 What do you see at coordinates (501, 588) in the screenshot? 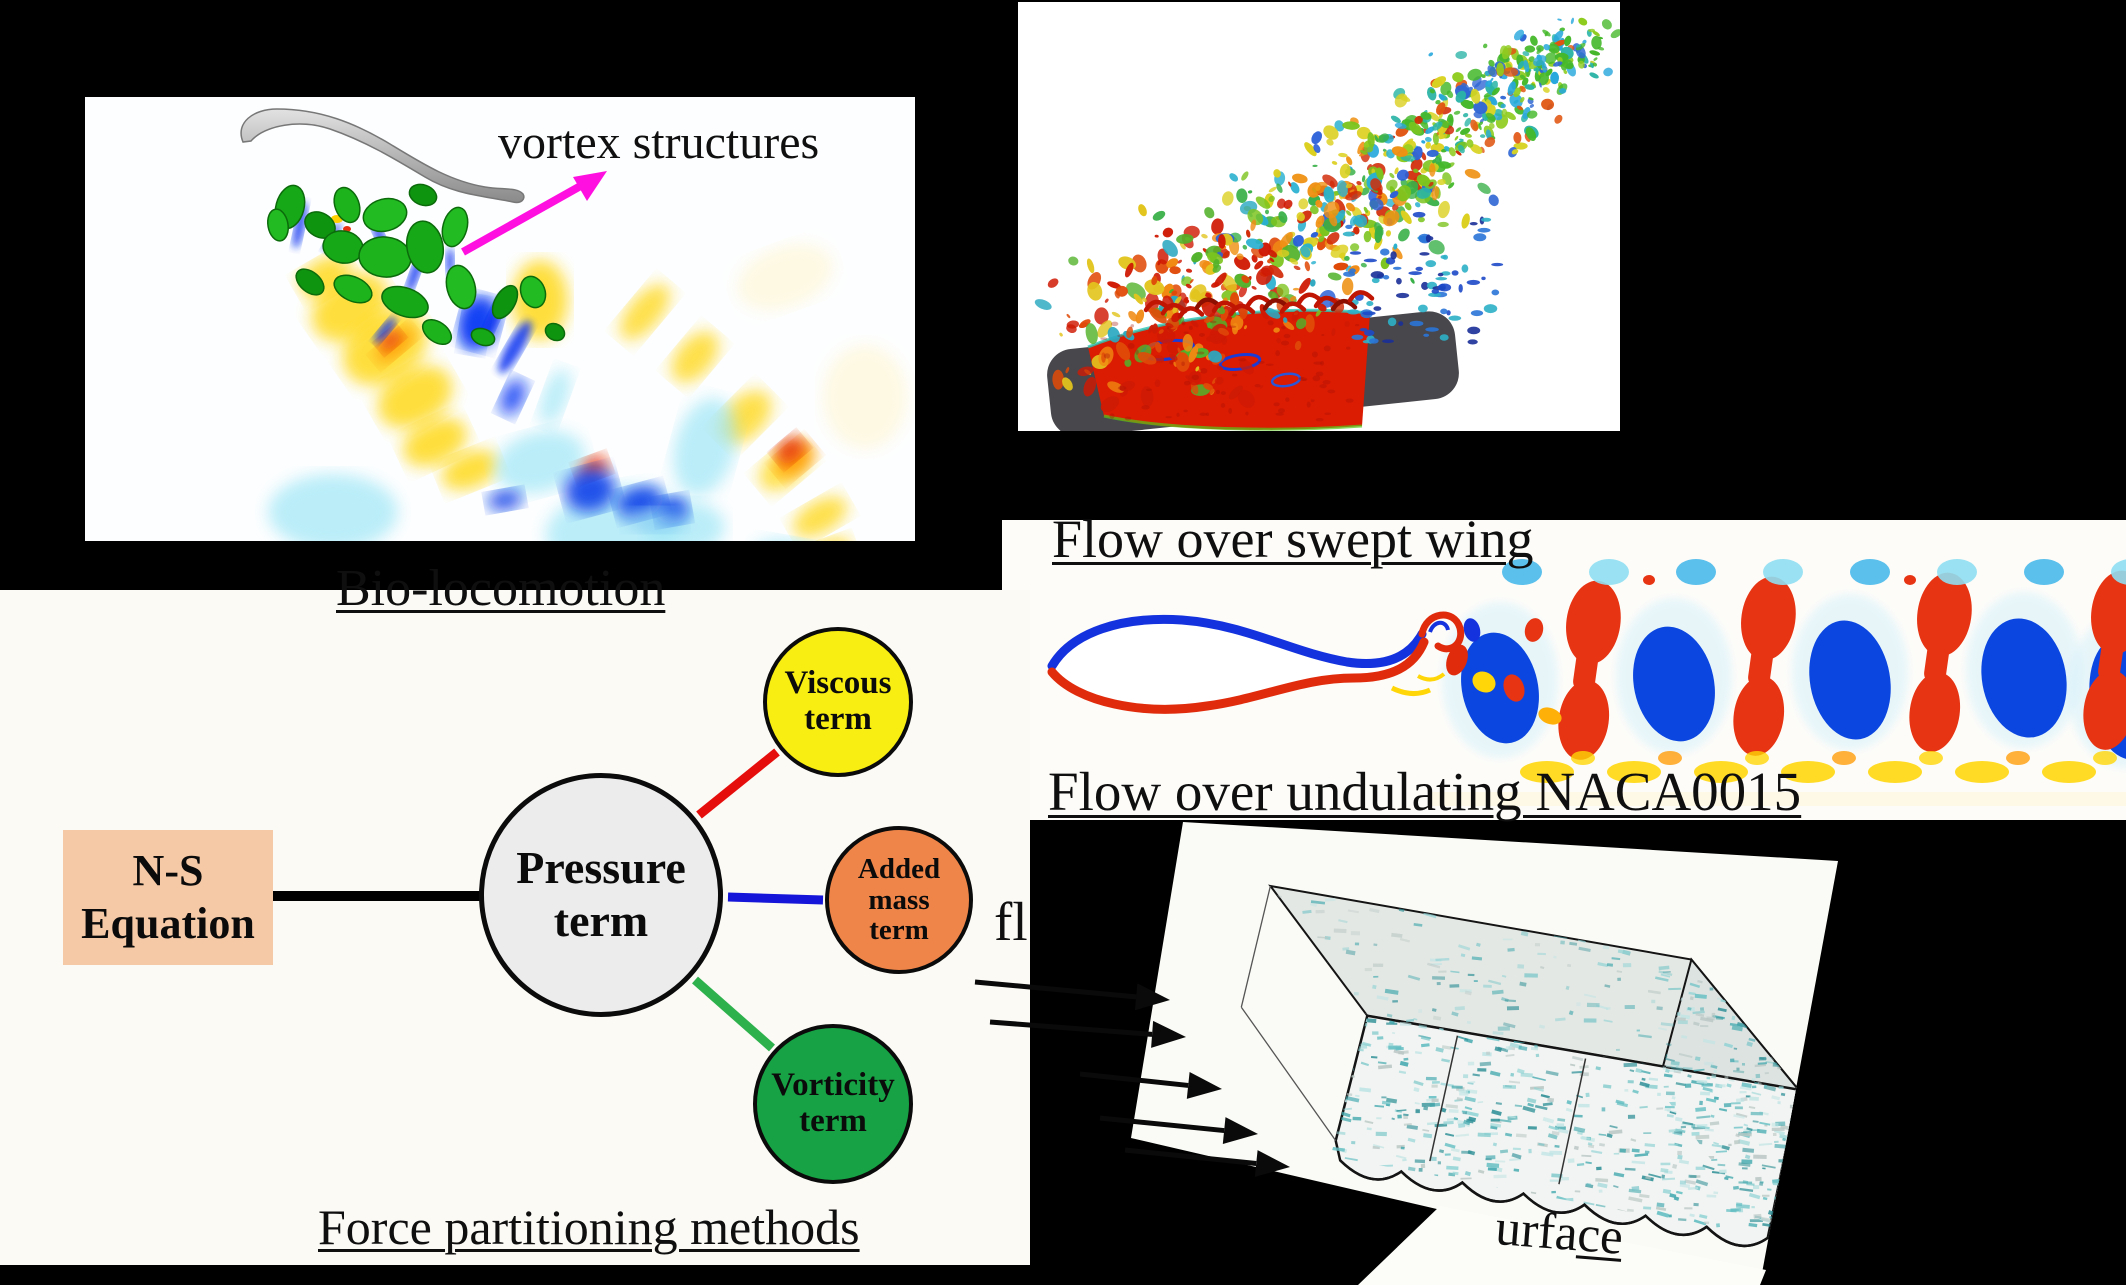
I see `bio-locomotion-caption: Bio-locomotion` at bounding box center [501, 588].